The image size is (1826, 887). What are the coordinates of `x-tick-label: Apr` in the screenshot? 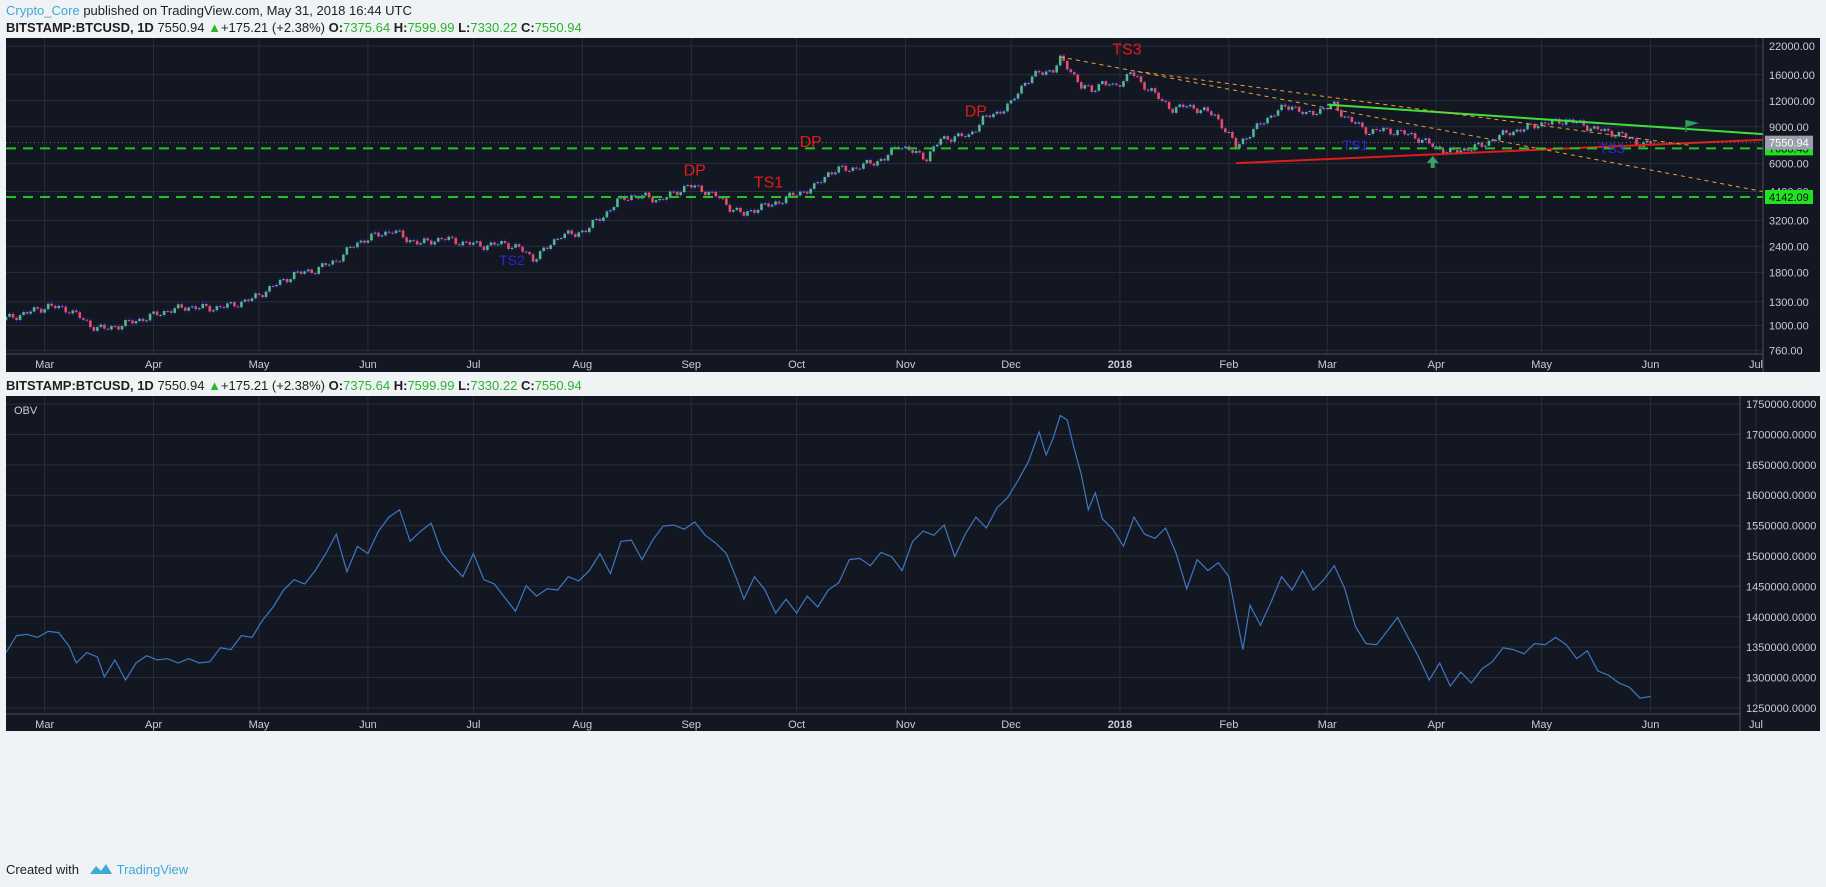 It's located at (153, 725).